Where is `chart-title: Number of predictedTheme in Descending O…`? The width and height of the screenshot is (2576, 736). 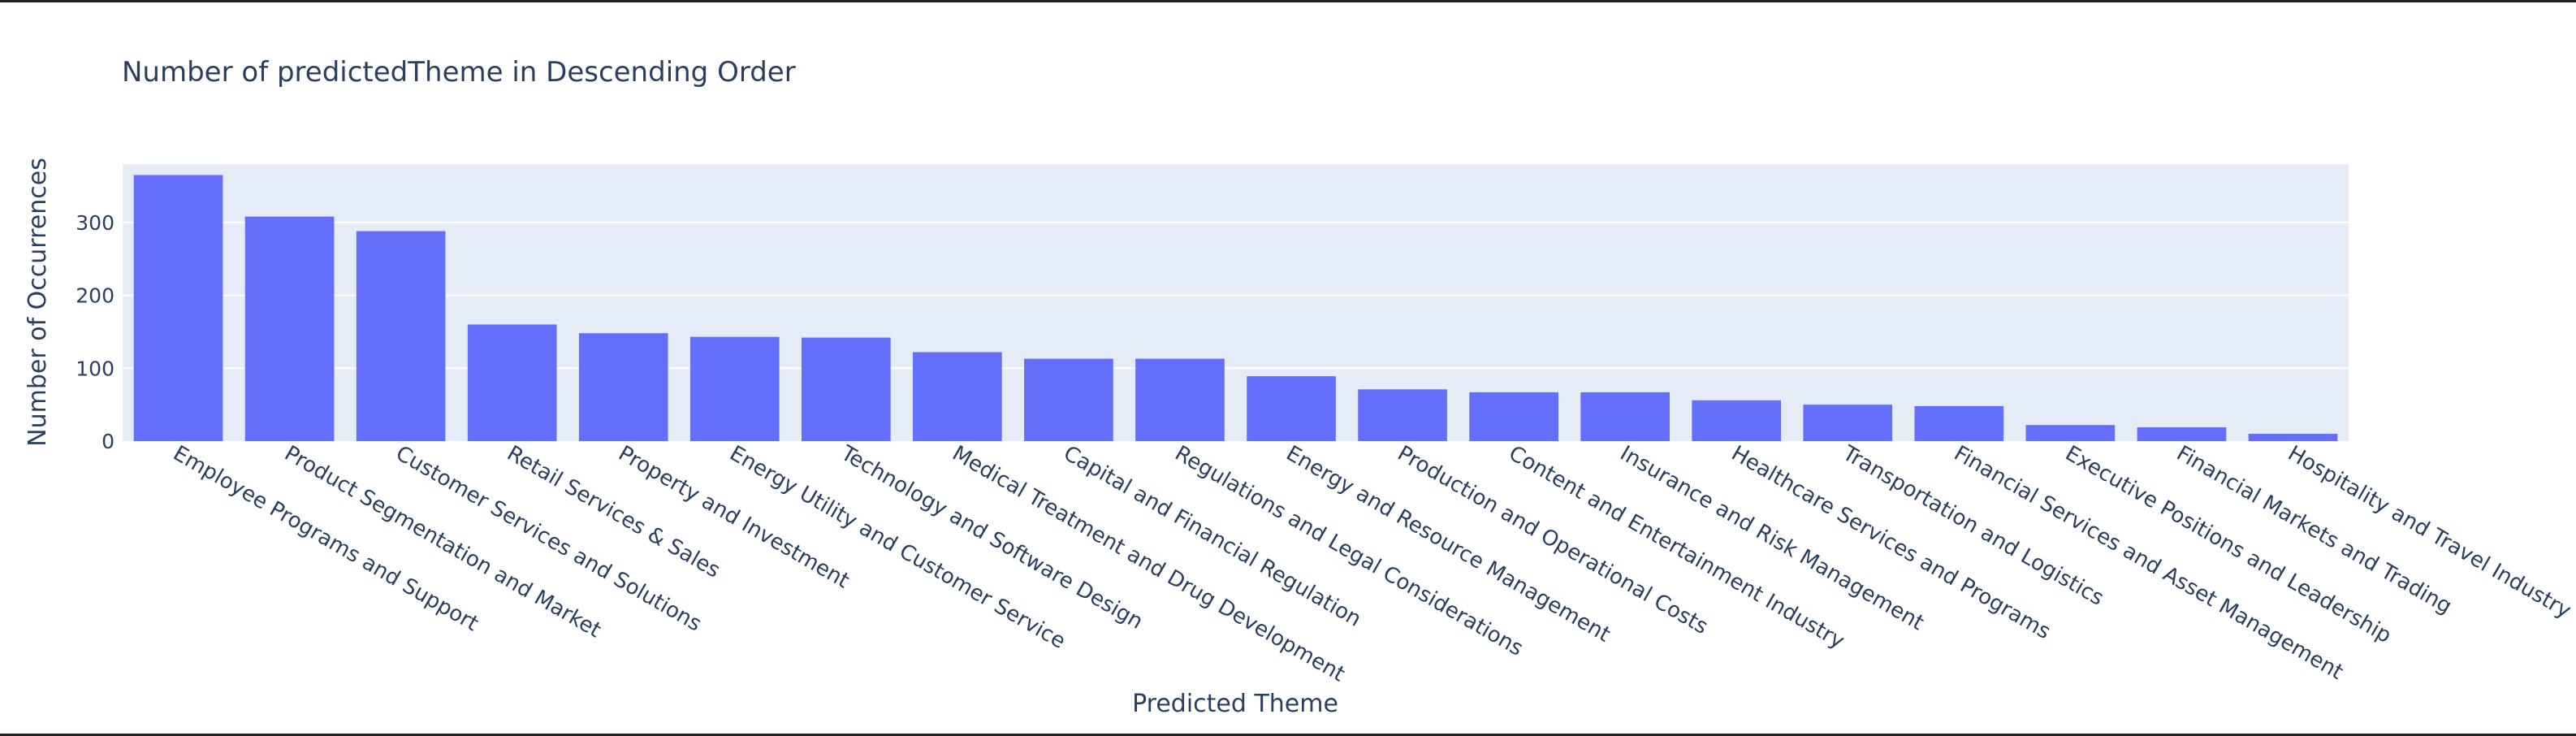 chart-title: Number of predictedTheme in Descending O… is located at coordinates (459, 72).